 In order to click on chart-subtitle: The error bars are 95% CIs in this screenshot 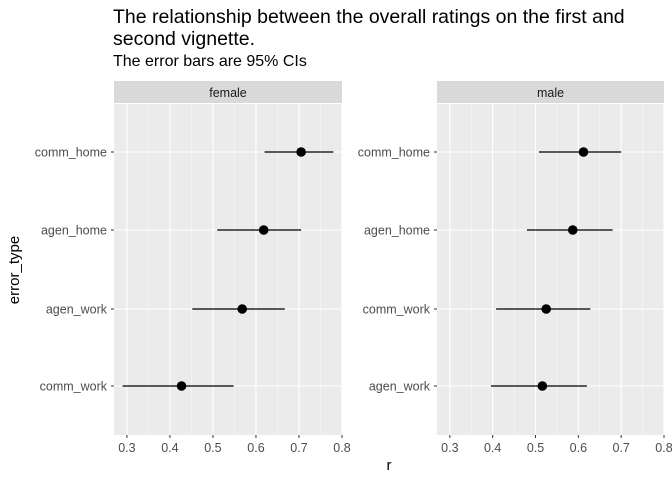, I will do `click(210, 61)`.